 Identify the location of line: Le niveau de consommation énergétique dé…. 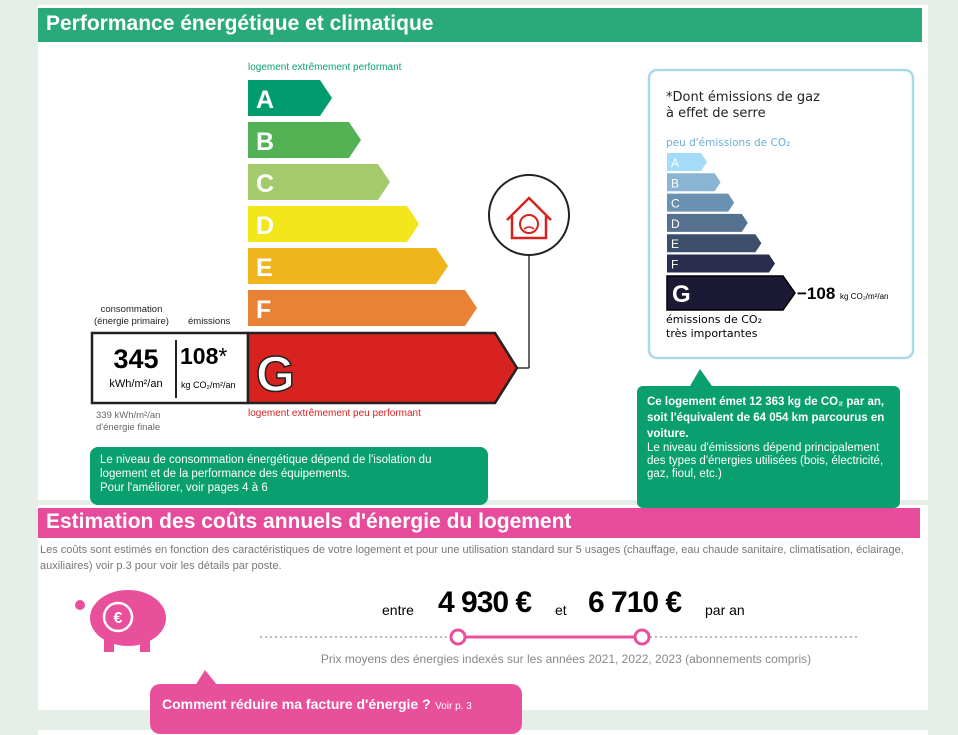
(266, 467).